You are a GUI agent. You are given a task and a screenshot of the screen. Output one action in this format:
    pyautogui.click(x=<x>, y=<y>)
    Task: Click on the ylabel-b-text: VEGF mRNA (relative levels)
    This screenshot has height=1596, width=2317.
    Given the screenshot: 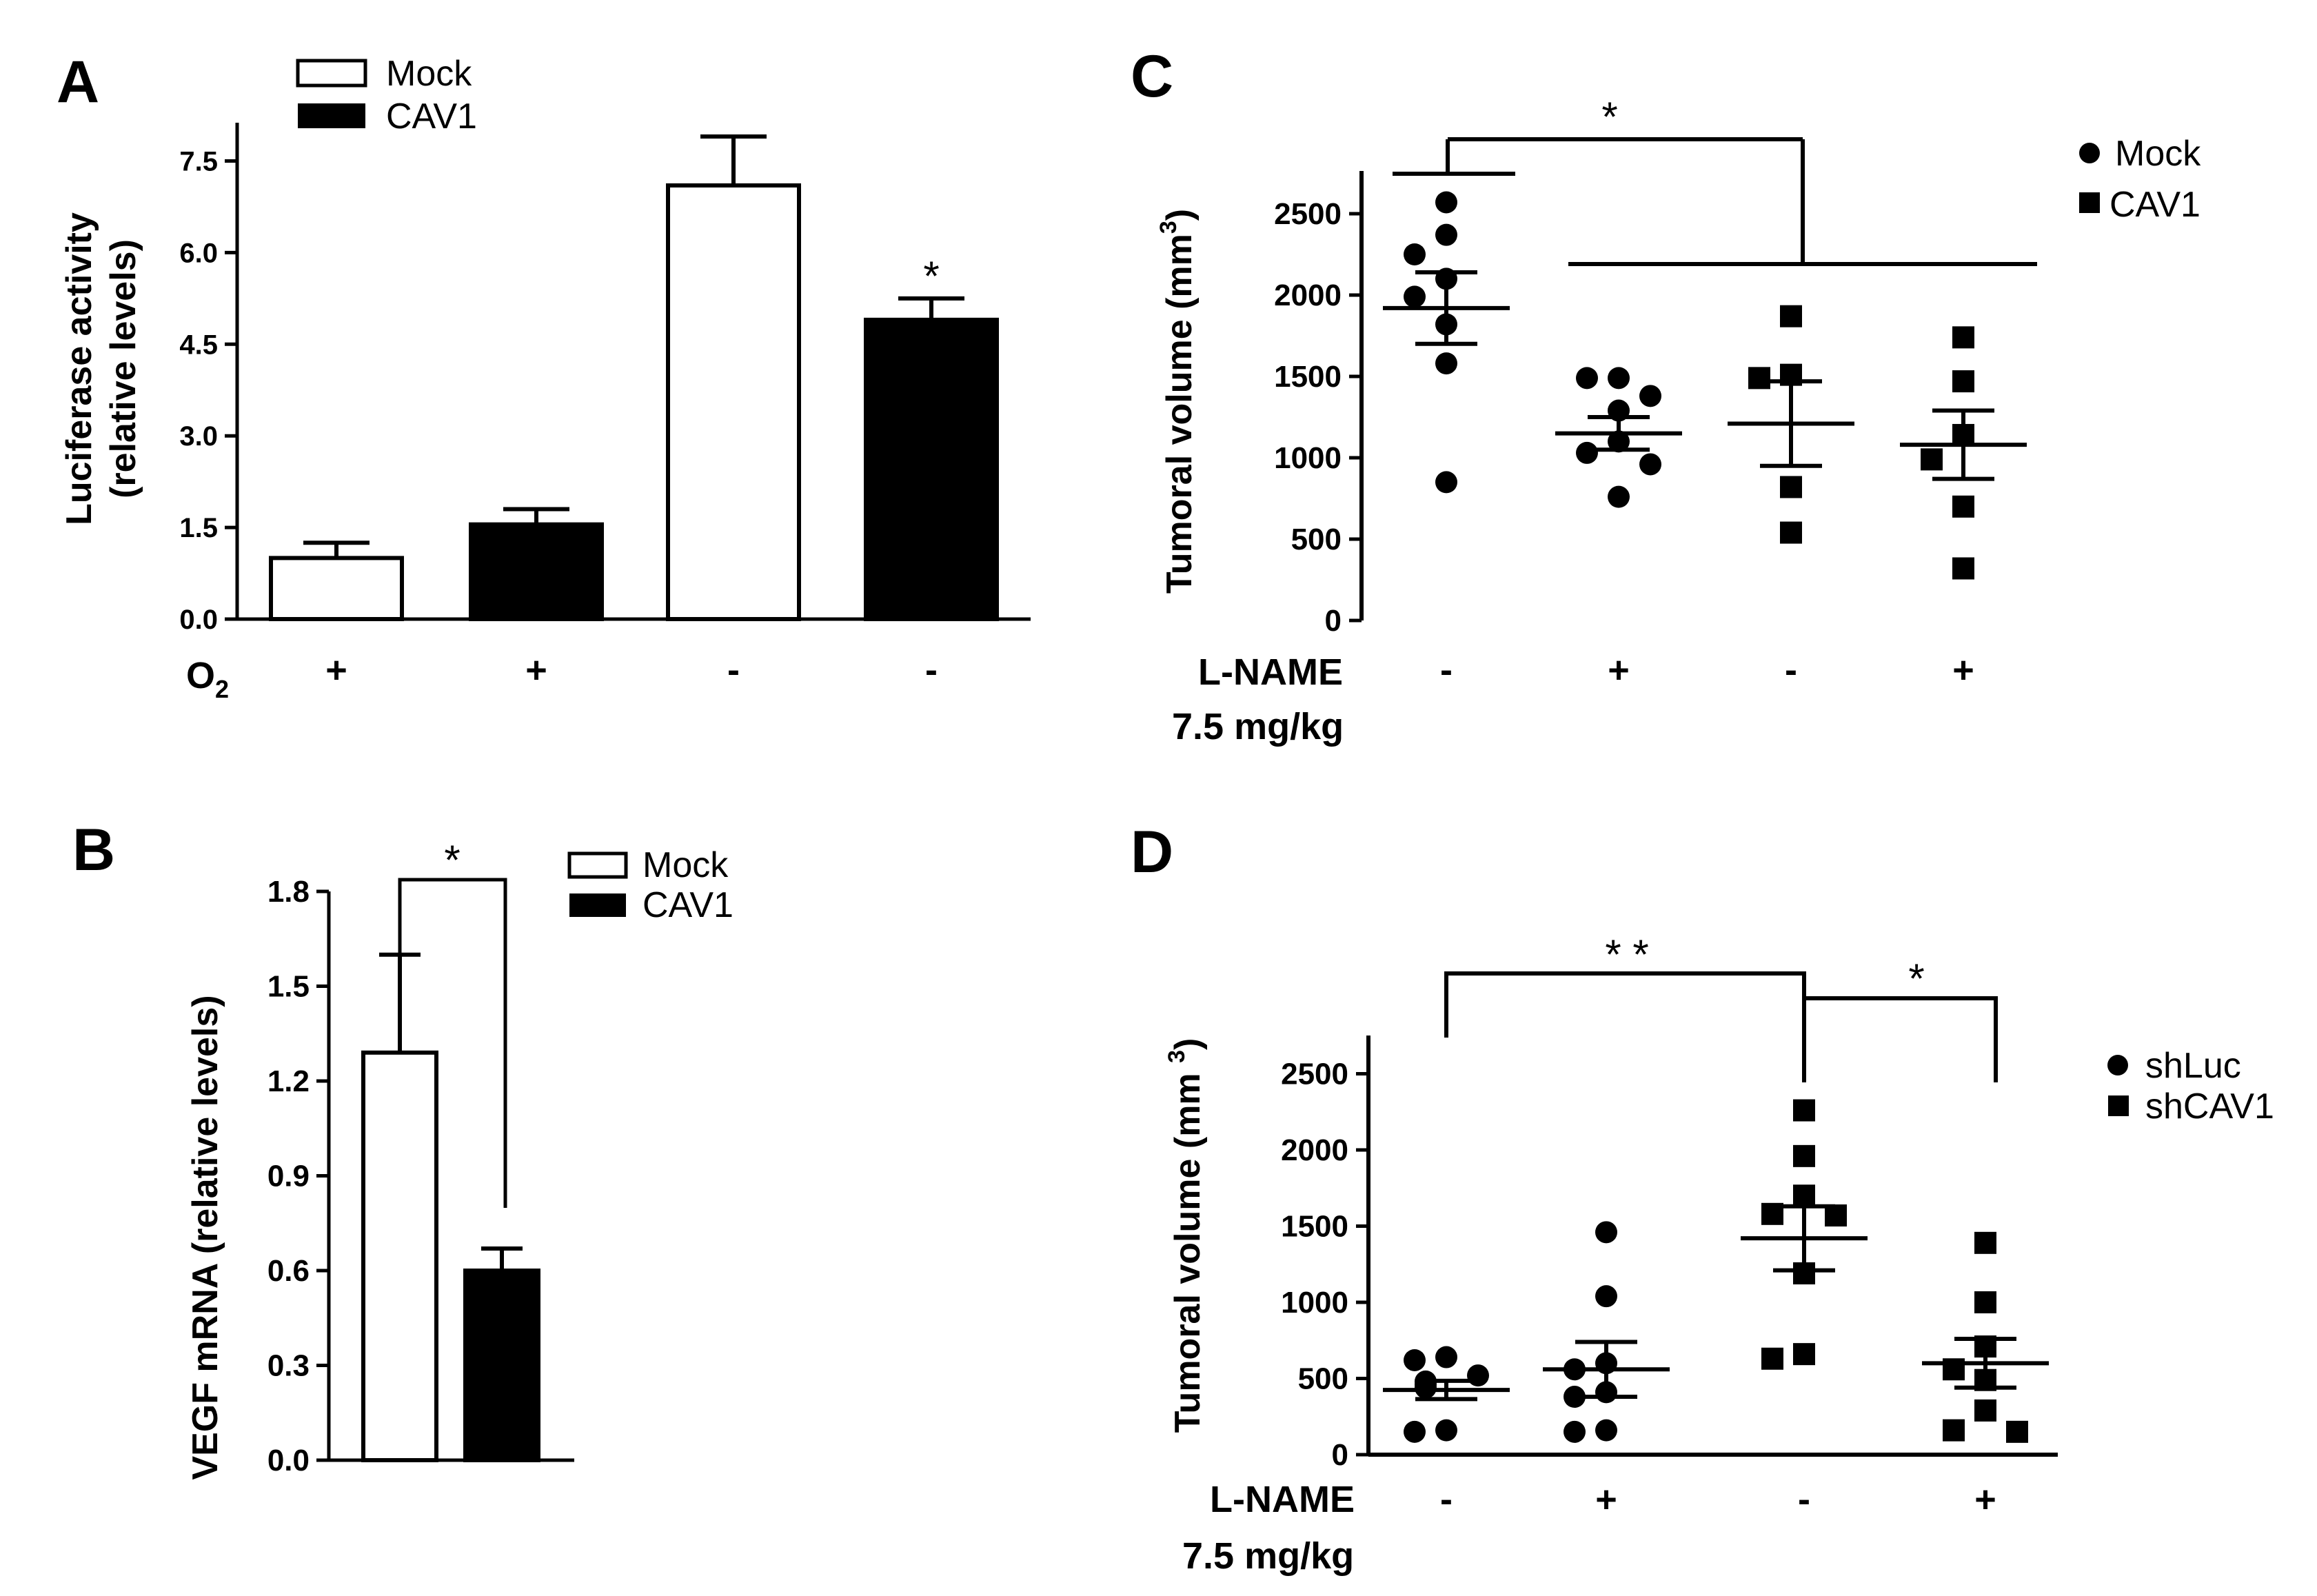 What is the action you would take?
    pyautogui.click(x=205, y=1237)
    